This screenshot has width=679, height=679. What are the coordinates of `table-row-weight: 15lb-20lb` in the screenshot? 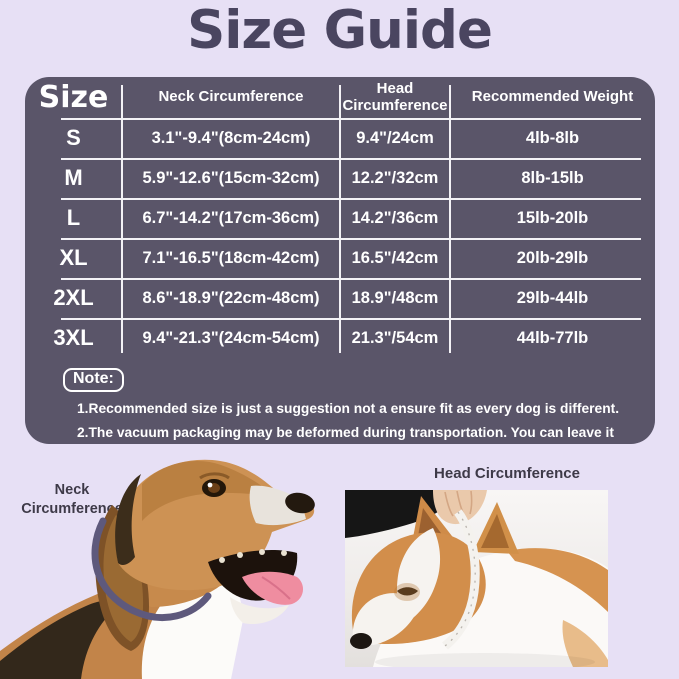 It's located at (552, 217).